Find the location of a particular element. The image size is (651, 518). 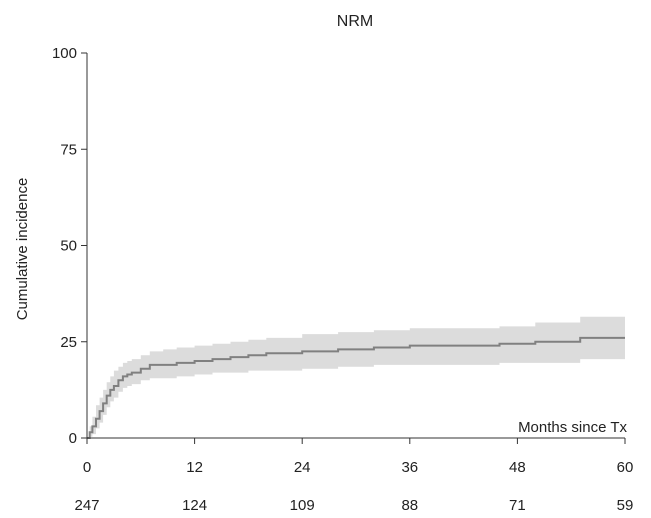

number-at-risk-value: 59 is located at coordinates (625, 505).